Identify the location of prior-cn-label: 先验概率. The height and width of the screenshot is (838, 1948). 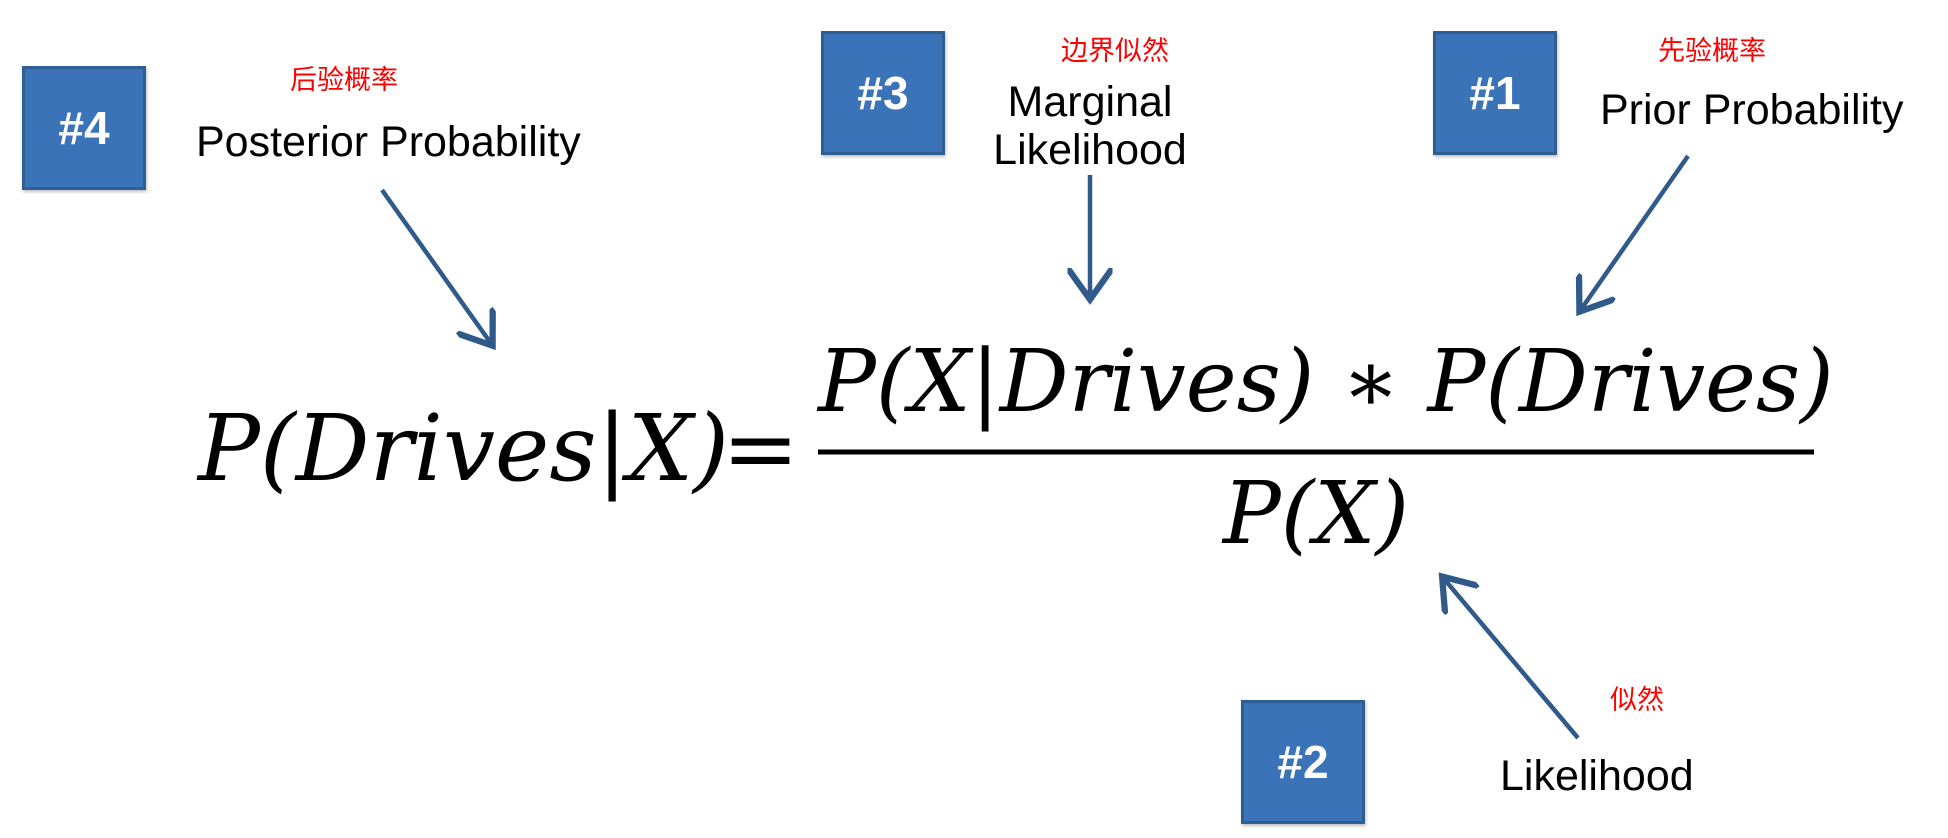
(1712, 51).